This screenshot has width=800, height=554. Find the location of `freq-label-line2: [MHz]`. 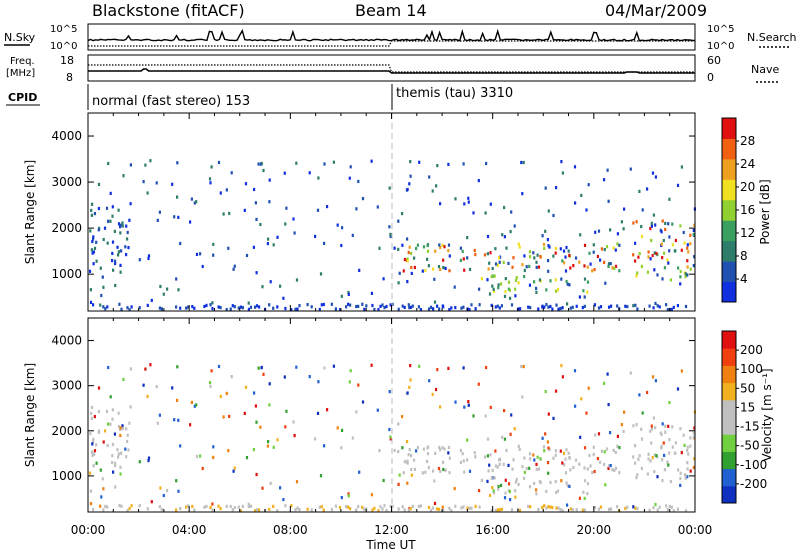

freq-label-line2: [MHz] is located at coordinates (20, 73).